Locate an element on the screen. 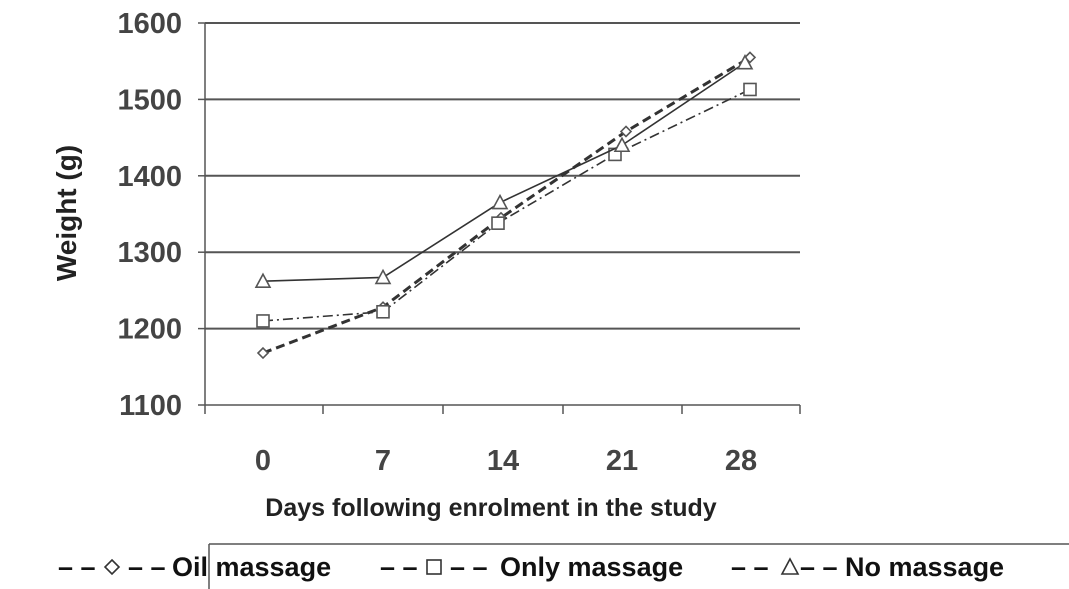  square-icon is located at coordinates (434, 567).